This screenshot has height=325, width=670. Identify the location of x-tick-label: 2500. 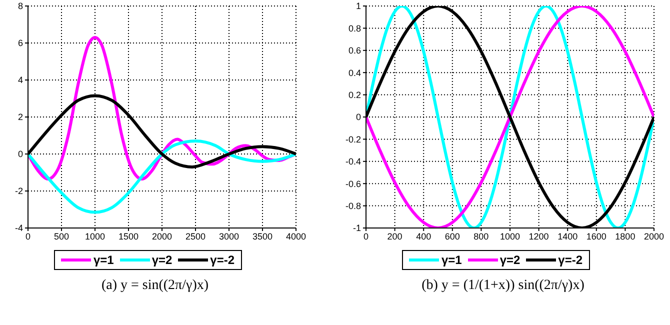
(195, 236).